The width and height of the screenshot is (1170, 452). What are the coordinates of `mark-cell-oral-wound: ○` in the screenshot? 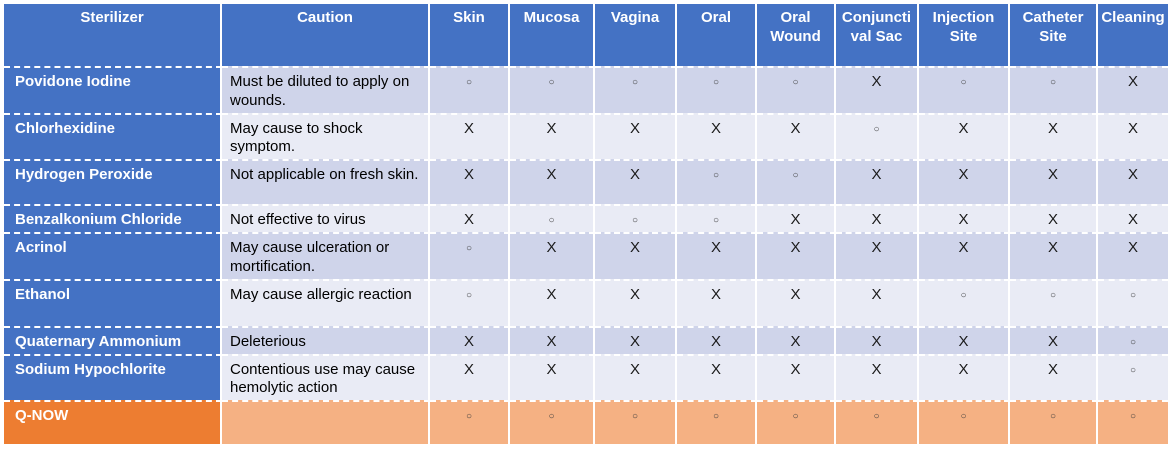 It's located at (796, 422).